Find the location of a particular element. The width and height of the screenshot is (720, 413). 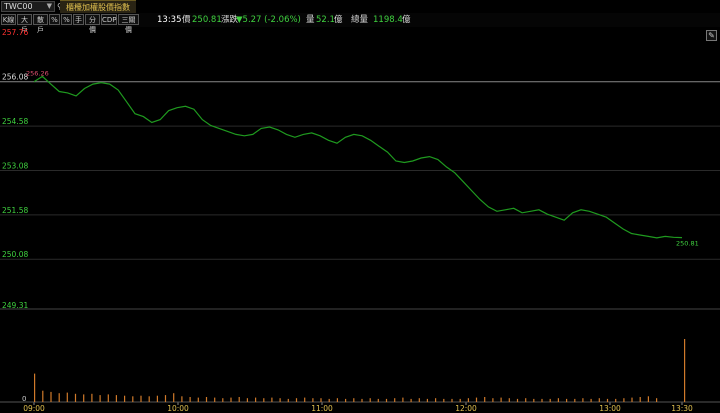

btn-retail: 散戶 is located at coordinates (40, 24).